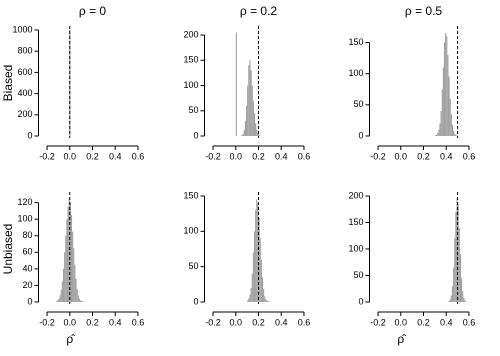  I want to click on y-tick-label: 20, so click(27, 285).